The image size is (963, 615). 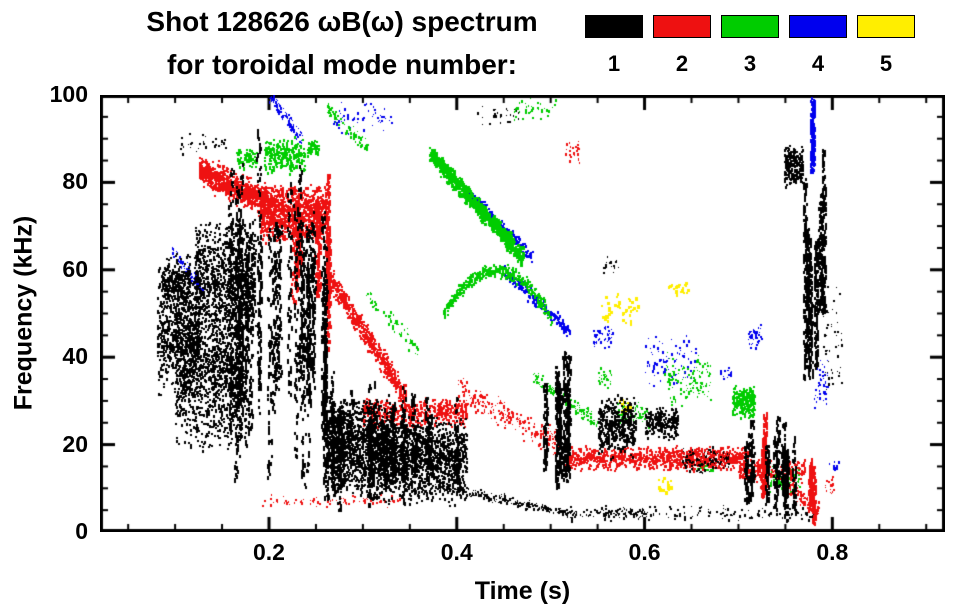 What do you see at coordinates (644, 552) in the screenshot?
I see `x-tick-label: 0.6` at bounding box center [644, 552].